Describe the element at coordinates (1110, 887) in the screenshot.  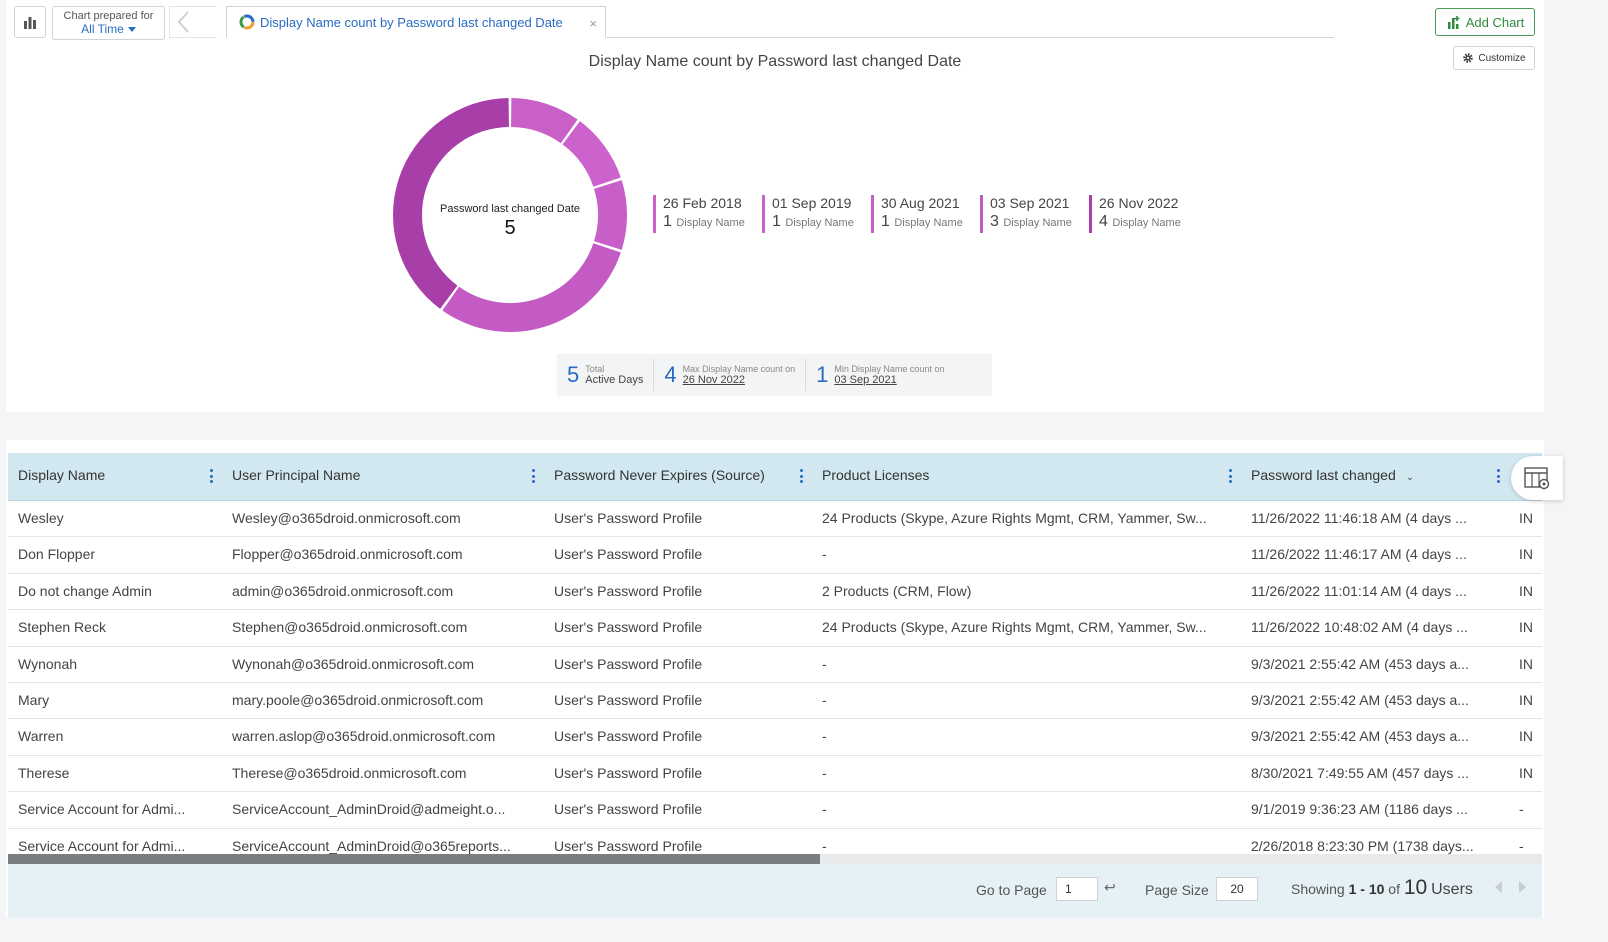
I see `enter-arrow-icon: ↩` at that location.